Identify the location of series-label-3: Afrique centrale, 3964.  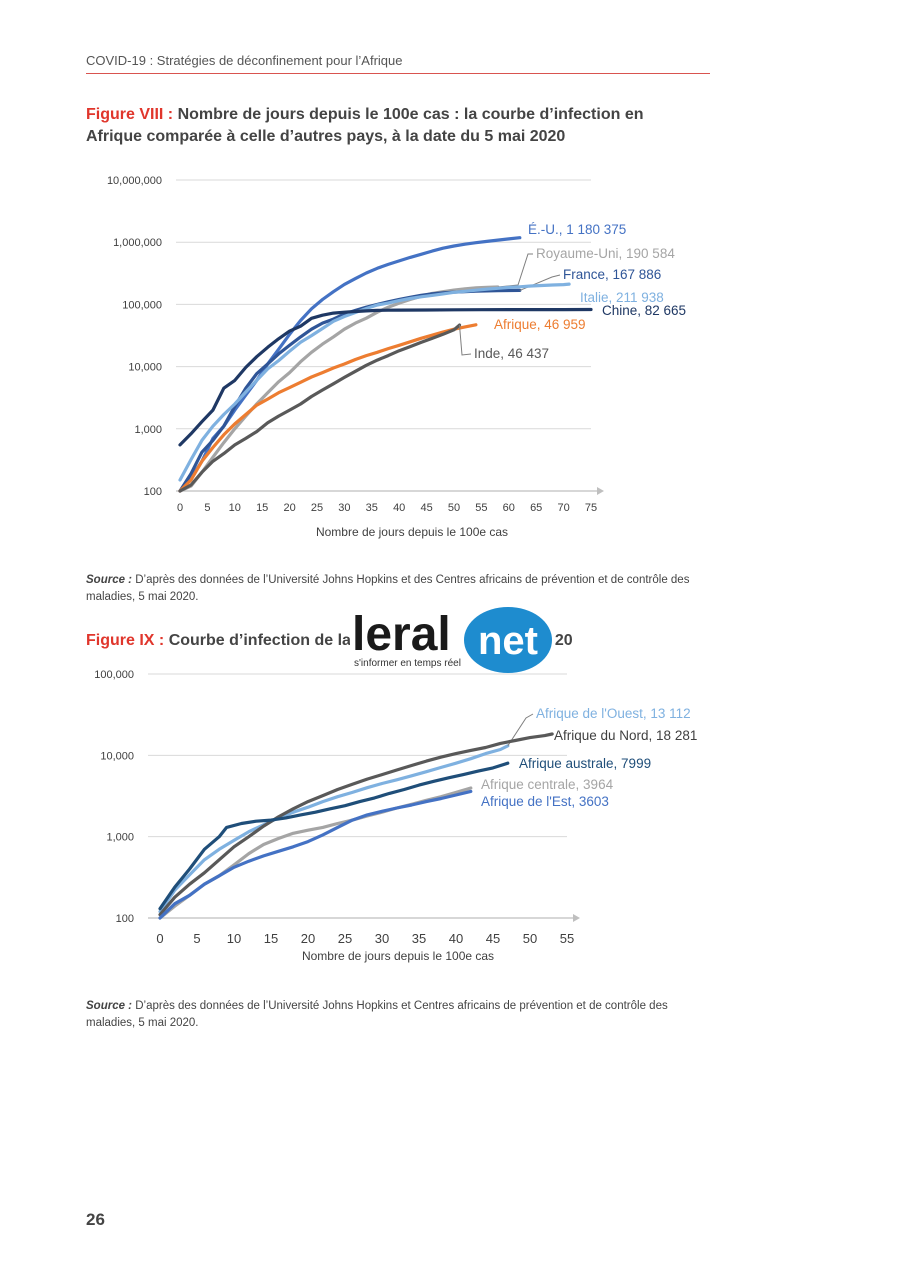
(547, 784).